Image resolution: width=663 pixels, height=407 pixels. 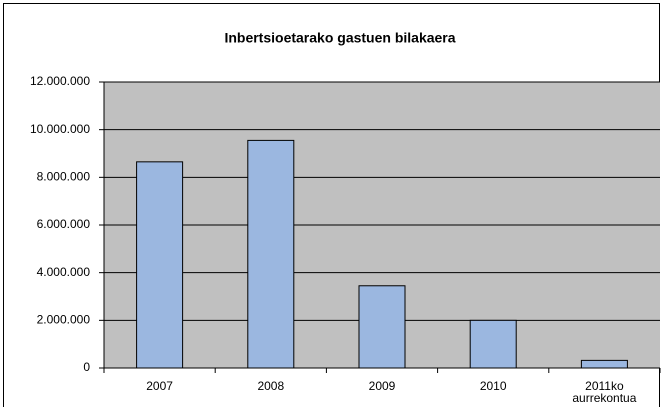 I want to click on y-tick-label: 2.000.000, so click(x=64, y=320).